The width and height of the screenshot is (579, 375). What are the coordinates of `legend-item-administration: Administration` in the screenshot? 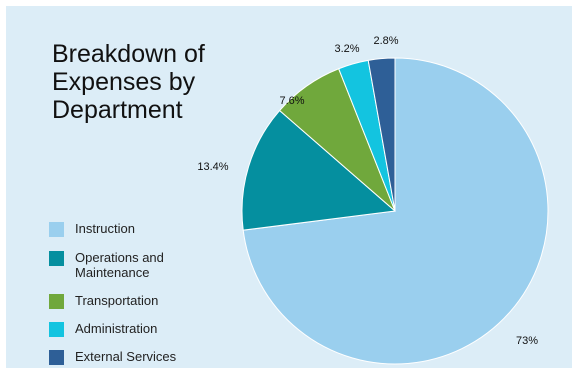 It's located at (137, 329).